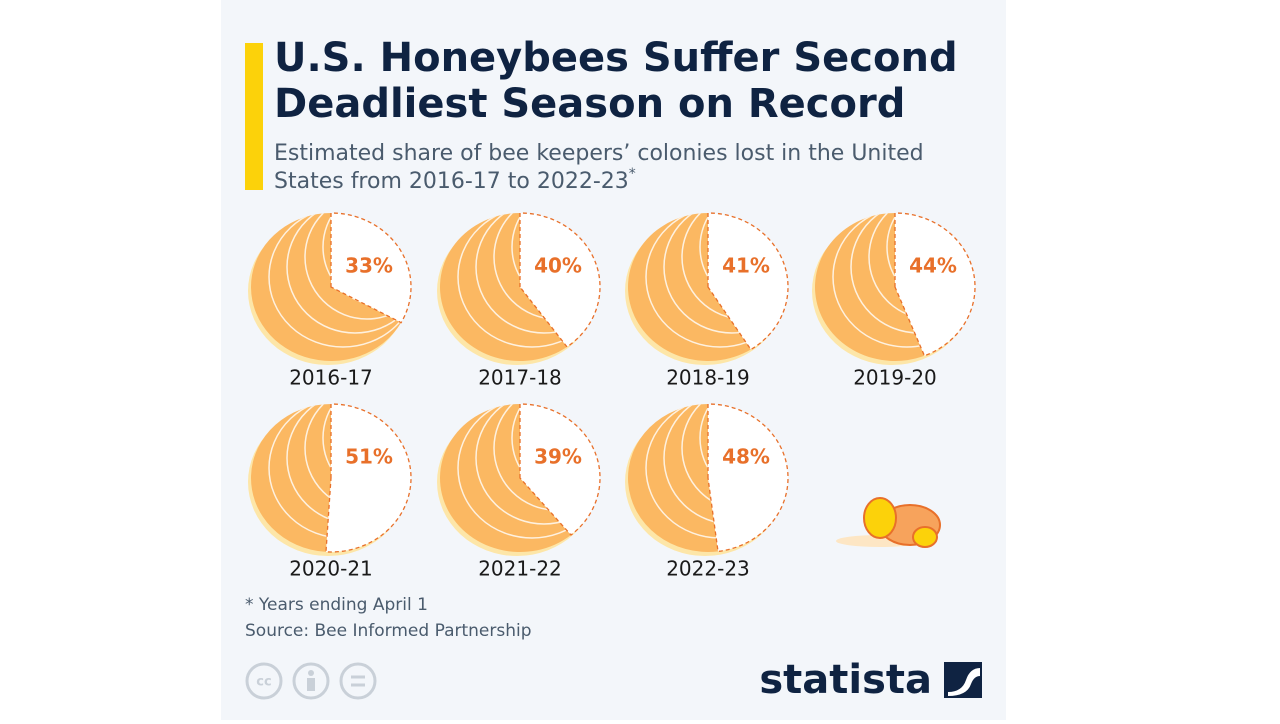  I want to click on by-body, so click(311, 684).